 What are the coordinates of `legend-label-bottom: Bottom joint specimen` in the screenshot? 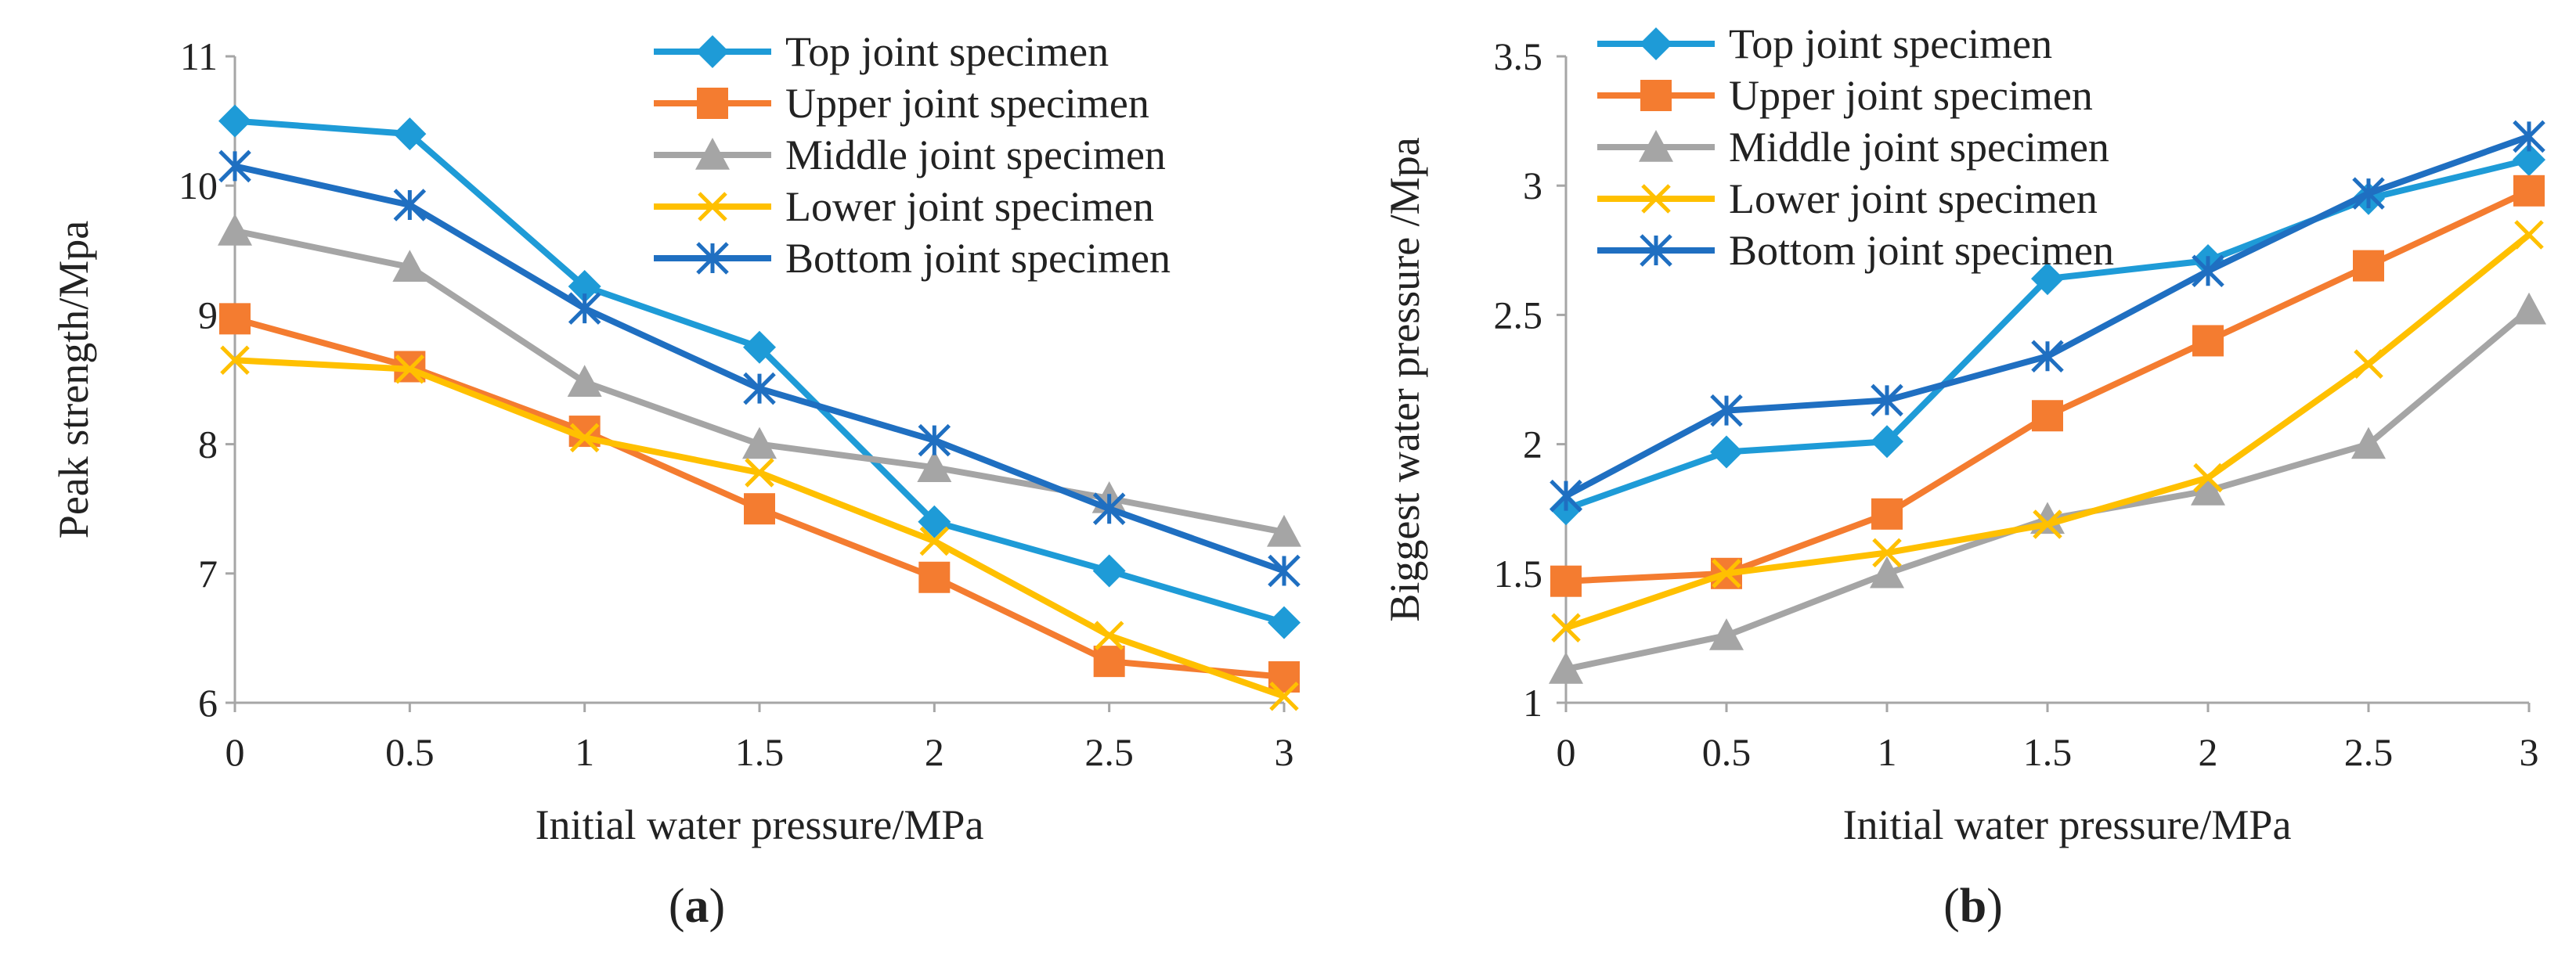 It's located at (978, 258).